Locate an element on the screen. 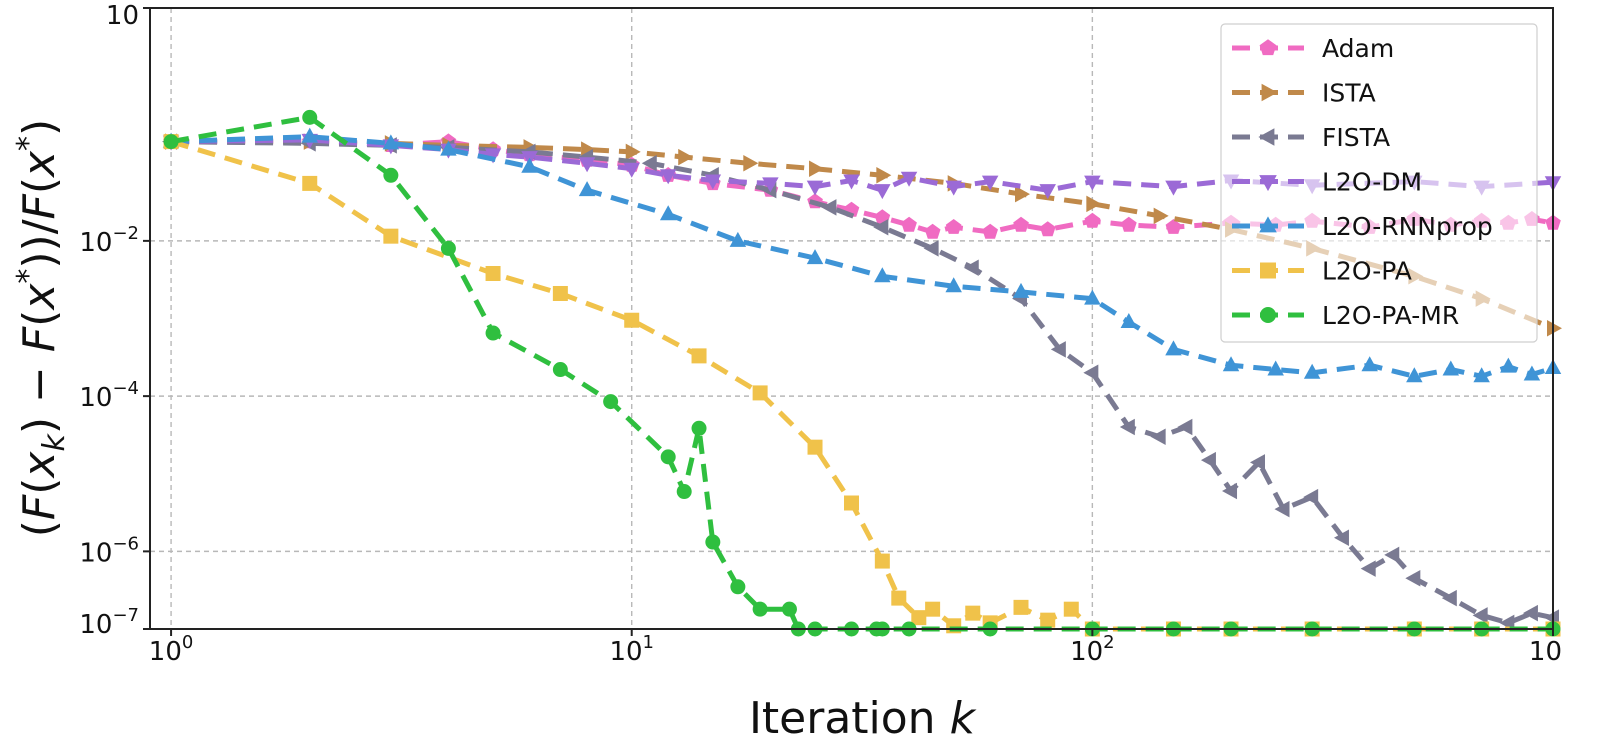  legend-label-l2o-dm: L2O-DM is located at coordinates (1372, 182).